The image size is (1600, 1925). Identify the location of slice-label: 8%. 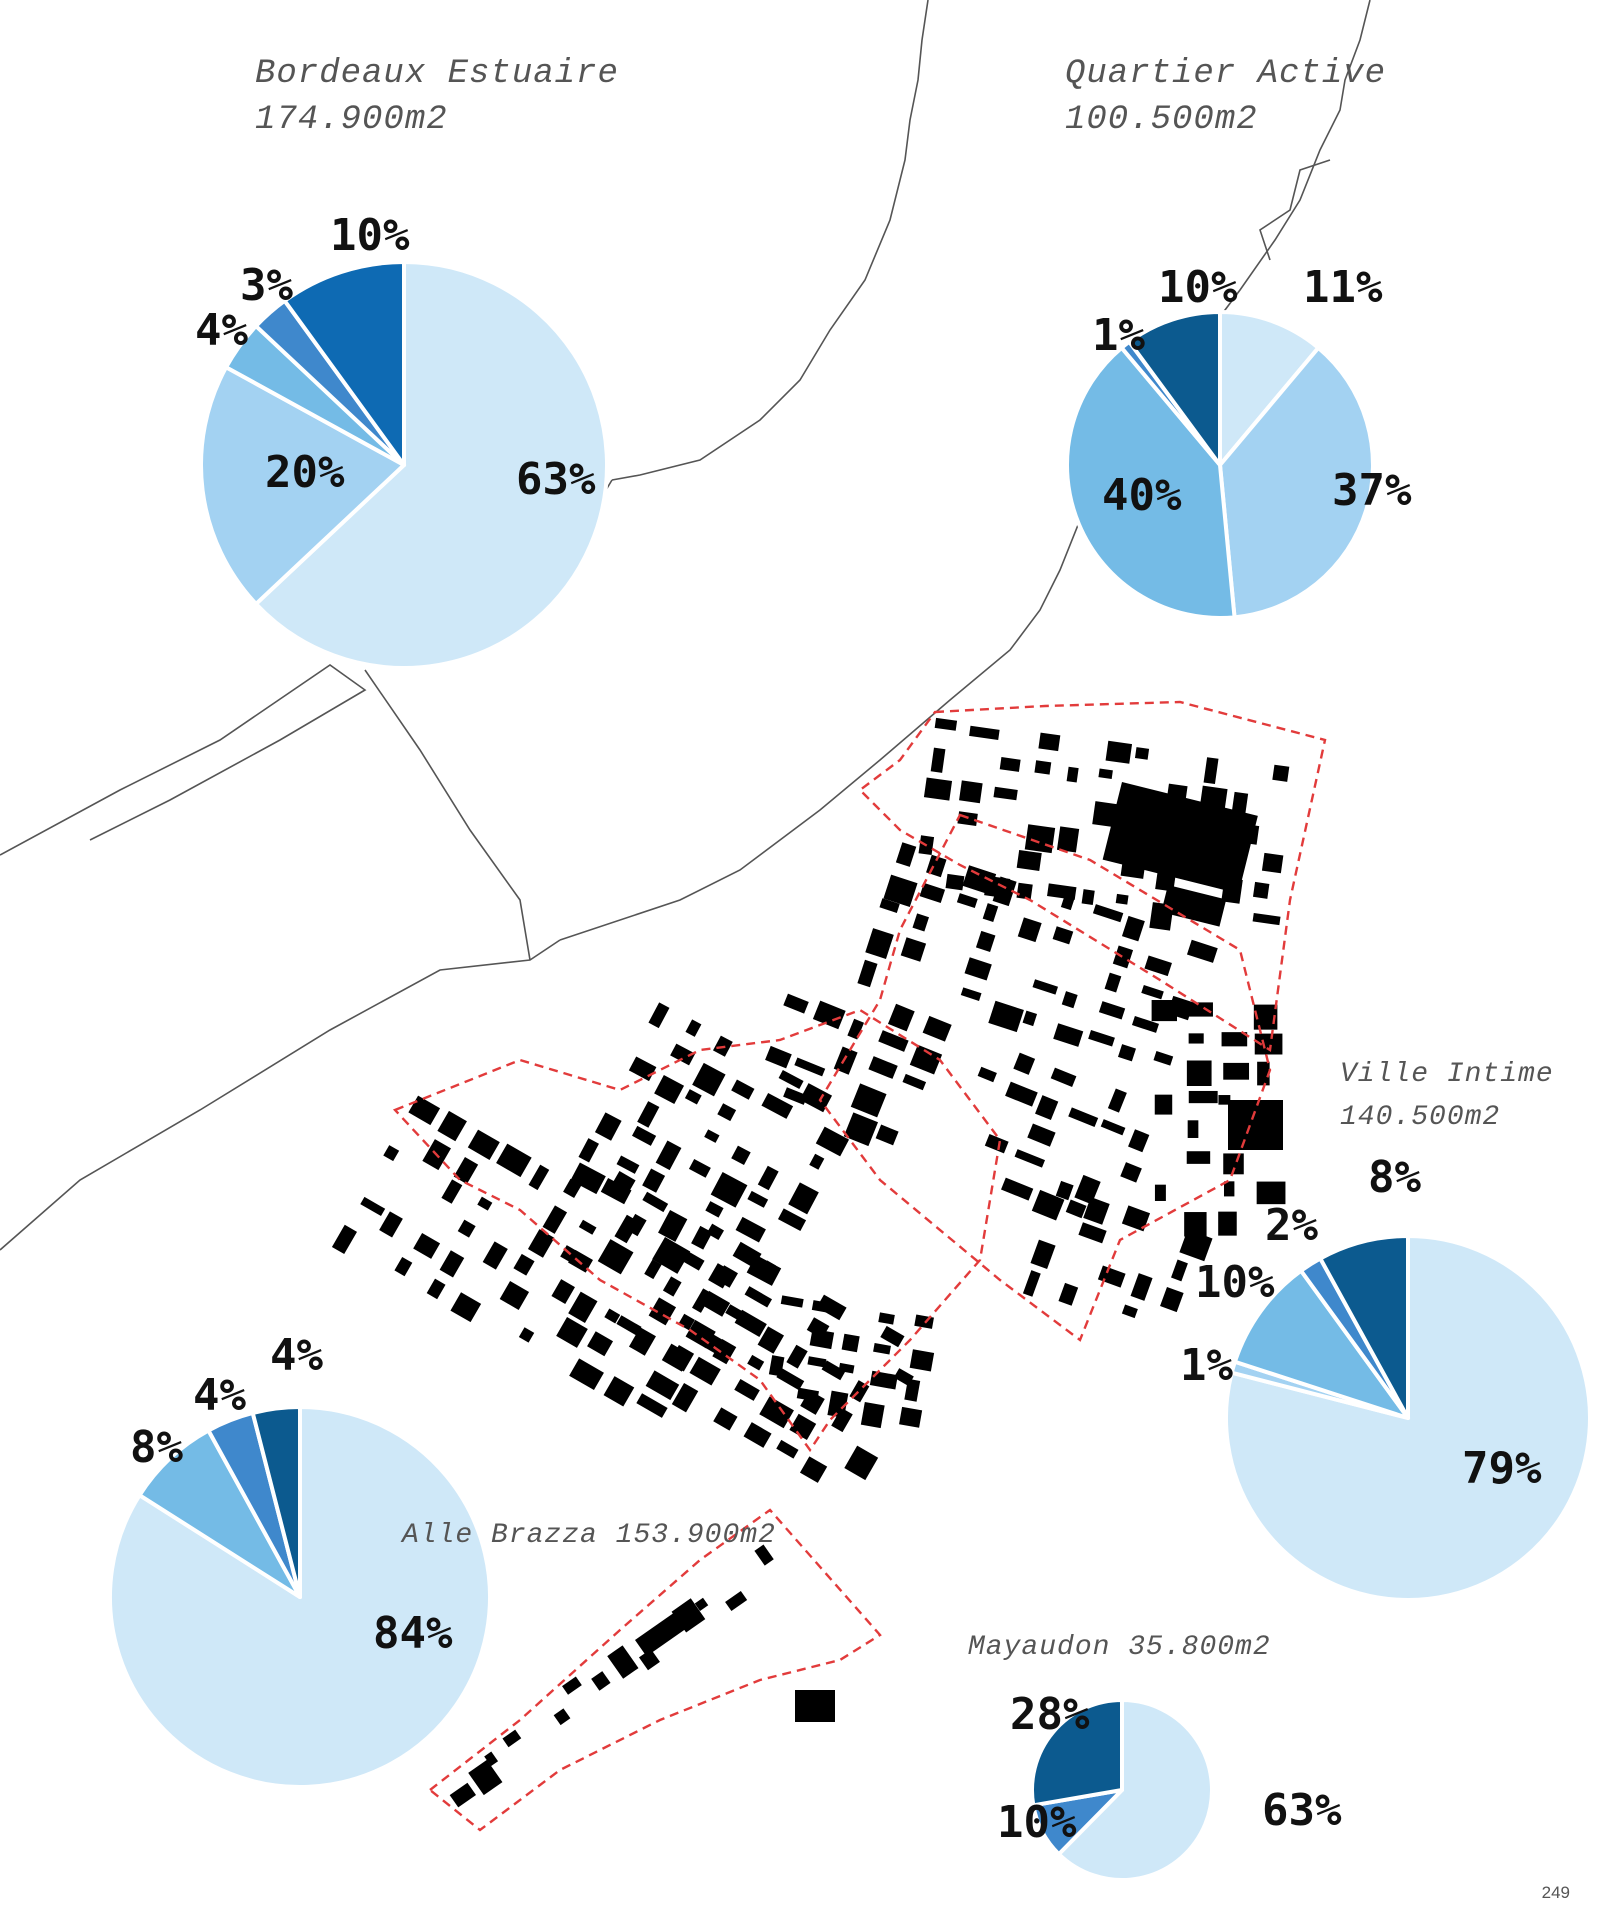
(1394, 1177).